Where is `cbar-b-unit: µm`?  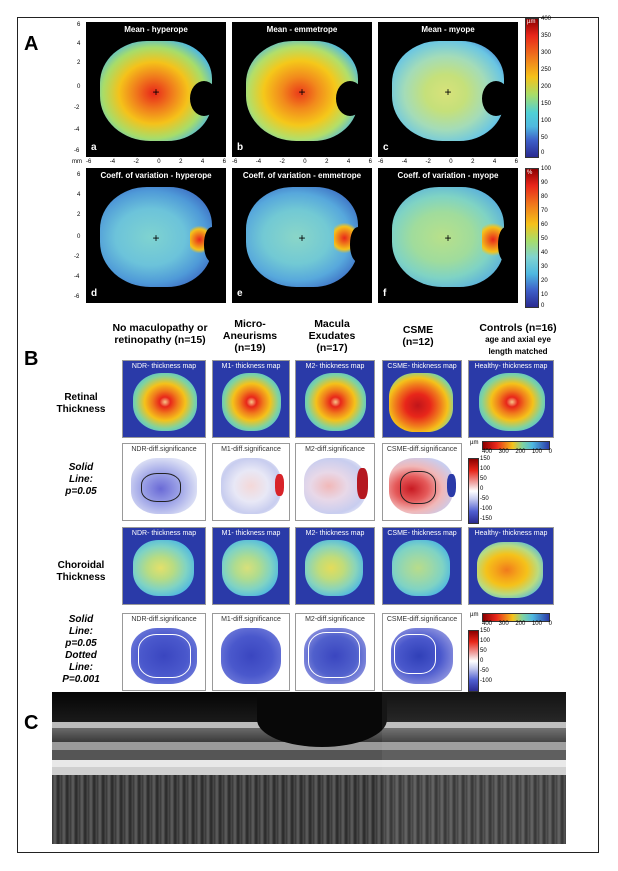
cbar-b-unit: µm is located at coordinates (474, 443).